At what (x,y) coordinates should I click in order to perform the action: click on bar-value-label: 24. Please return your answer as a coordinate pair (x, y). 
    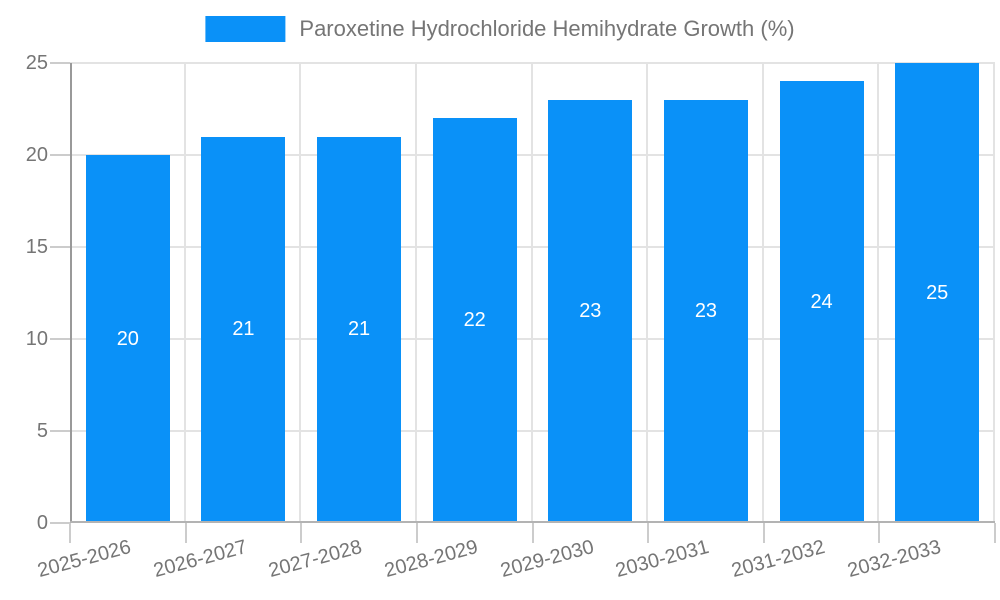
    Looking at the image, I should click on (821, 301).